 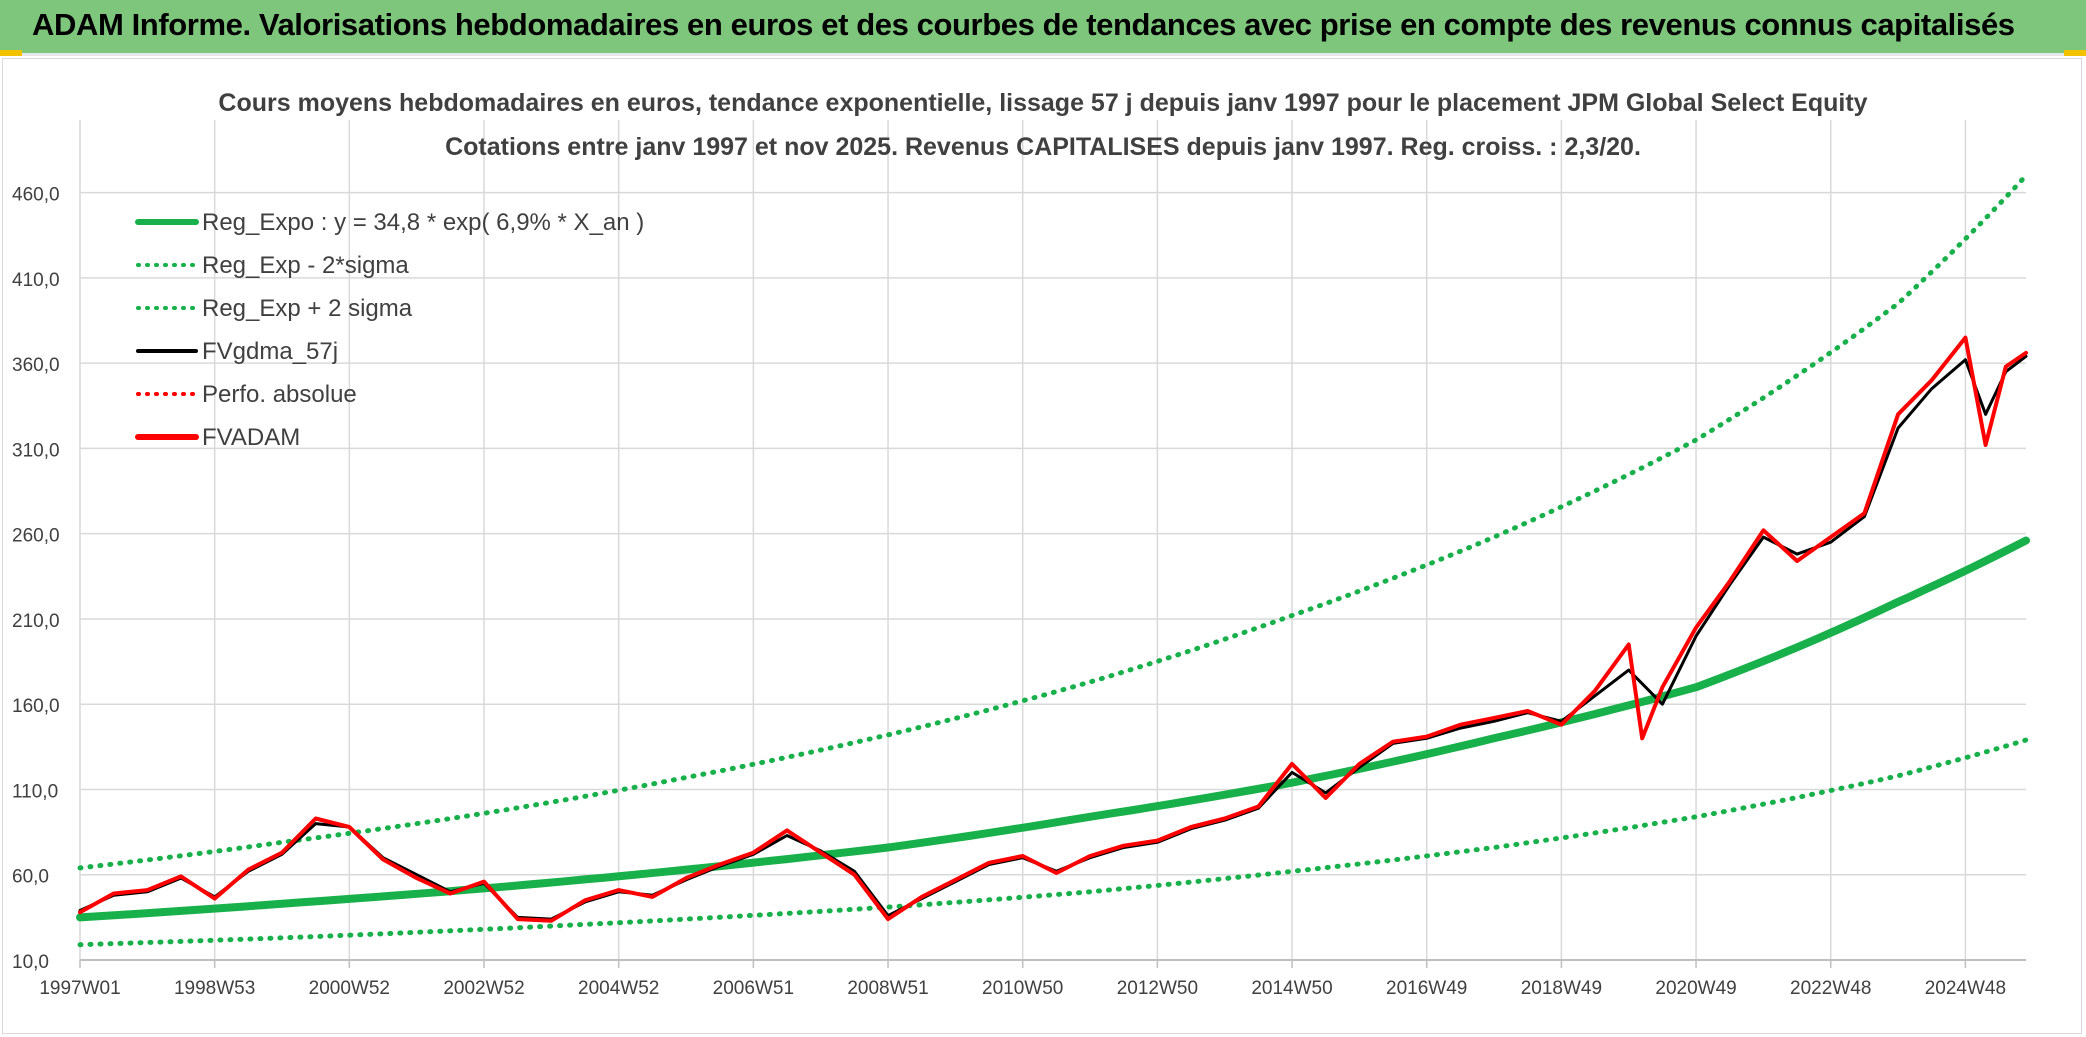 I want to click on x-tick-label: 2008W51, so click(x=887, y=988).